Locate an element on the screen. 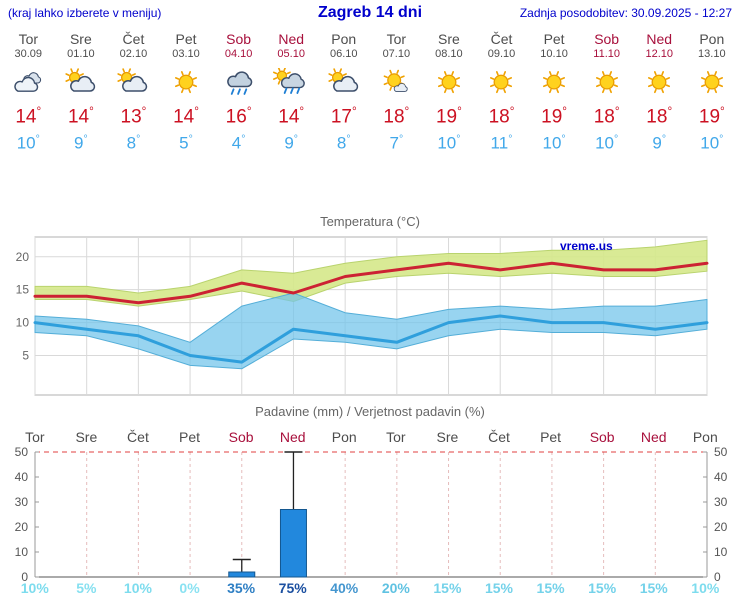 The height and width of the screenshot is (600, 740). cloudy-icon is located at coordinates (28, 82).